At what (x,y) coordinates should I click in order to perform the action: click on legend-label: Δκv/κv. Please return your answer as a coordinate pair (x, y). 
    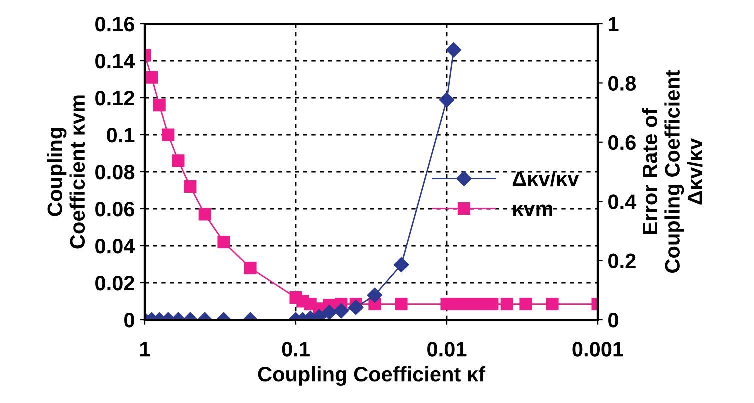
    Looking at the image, I should click on (546, 179).